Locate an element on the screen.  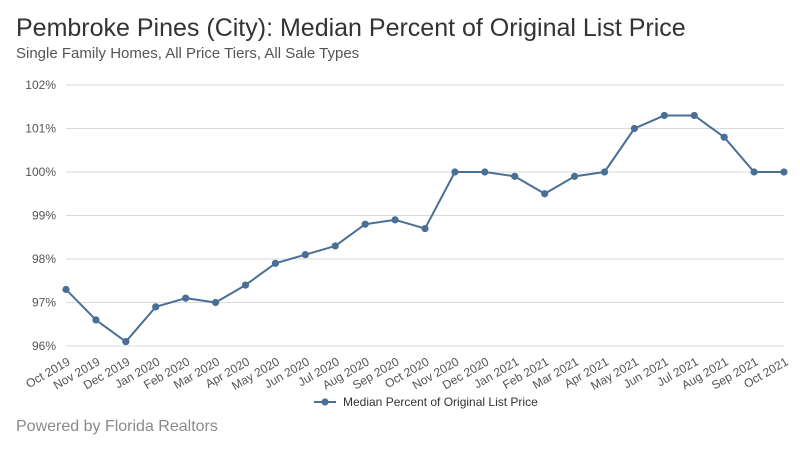
legend: Median Percent of Original List Price is located at coordinates (426, 402).